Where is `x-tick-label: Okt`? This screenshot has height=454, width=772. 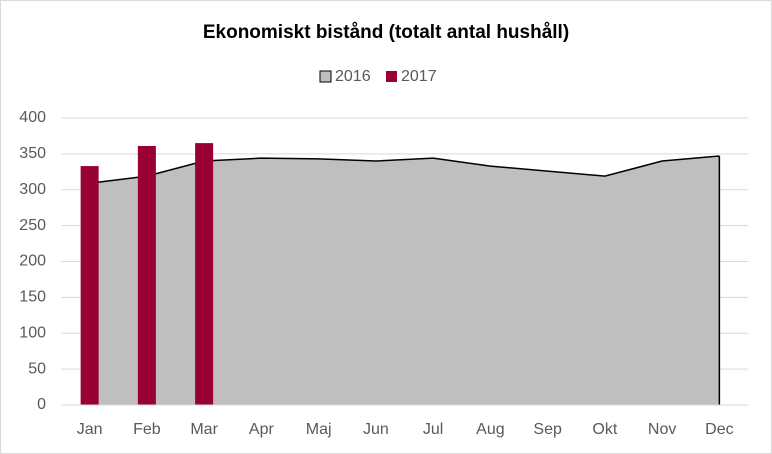
x-tick-label: Okt is located at coordinates (604, 429).